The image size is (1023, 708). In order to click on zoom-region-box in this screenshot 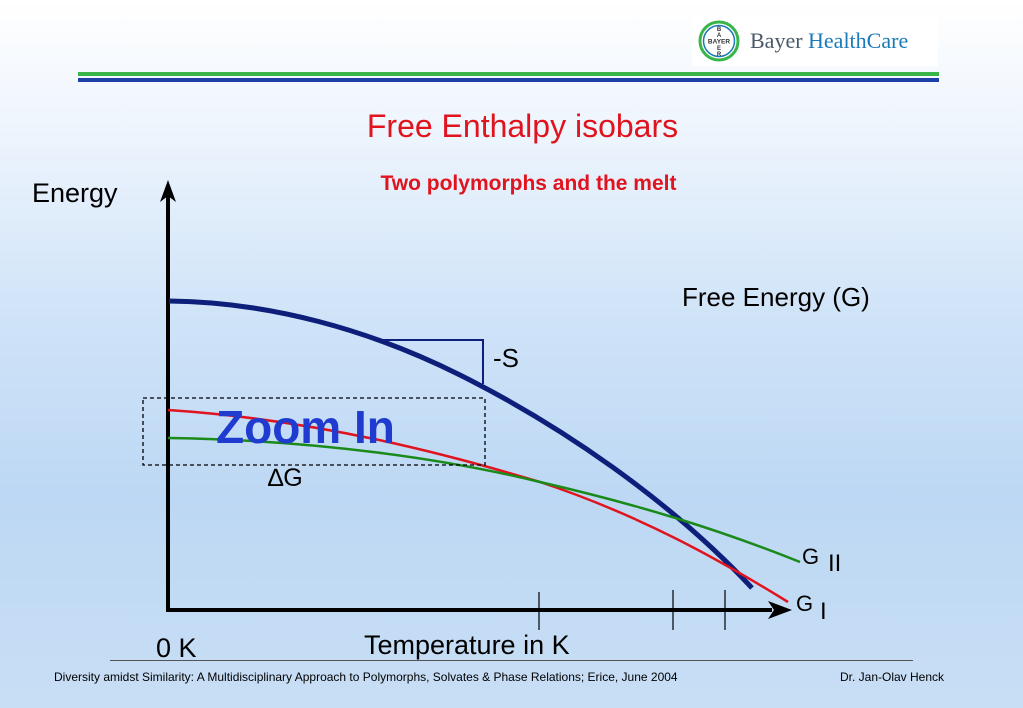, I will do `click(314, 431)`.